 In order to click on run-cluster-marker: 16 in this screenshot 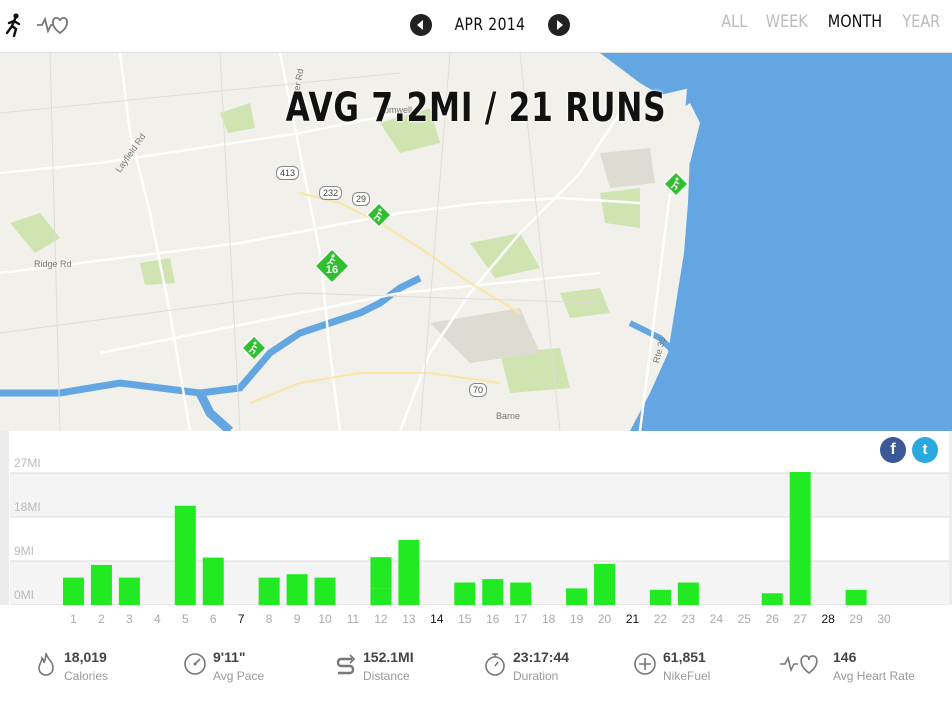, I will do `click(332, 266)`.